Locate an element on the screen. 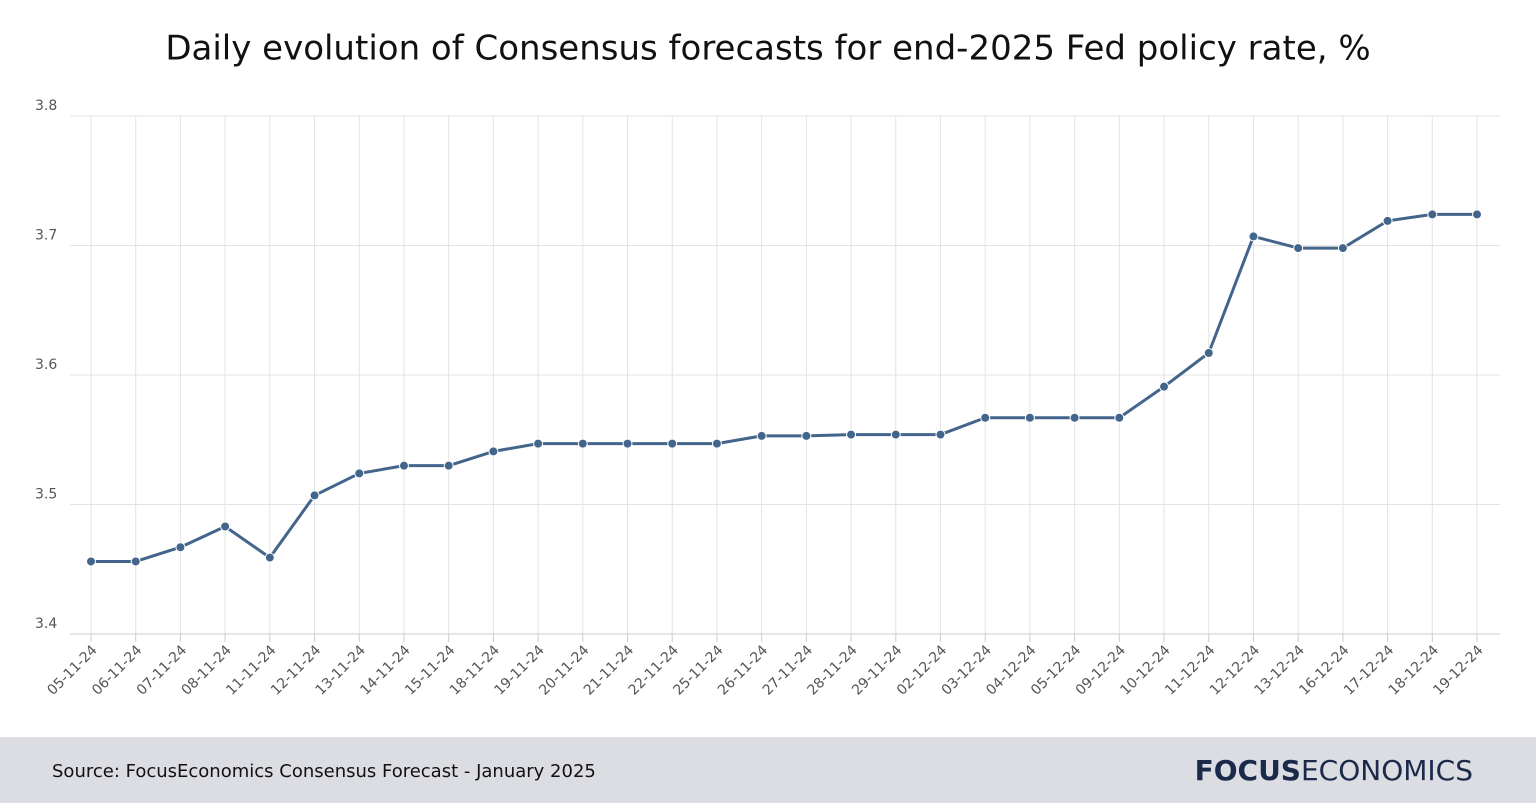  y-tick-label: 3.4 is located at coordinates (46, 624).